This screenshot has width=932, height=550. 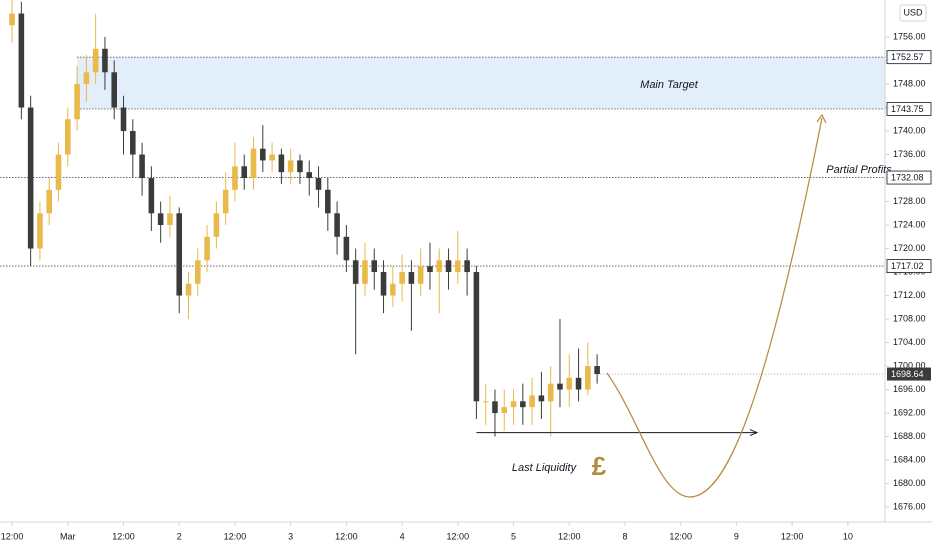 I want to click on projection-arrowhead, so click(x=821, y=118).